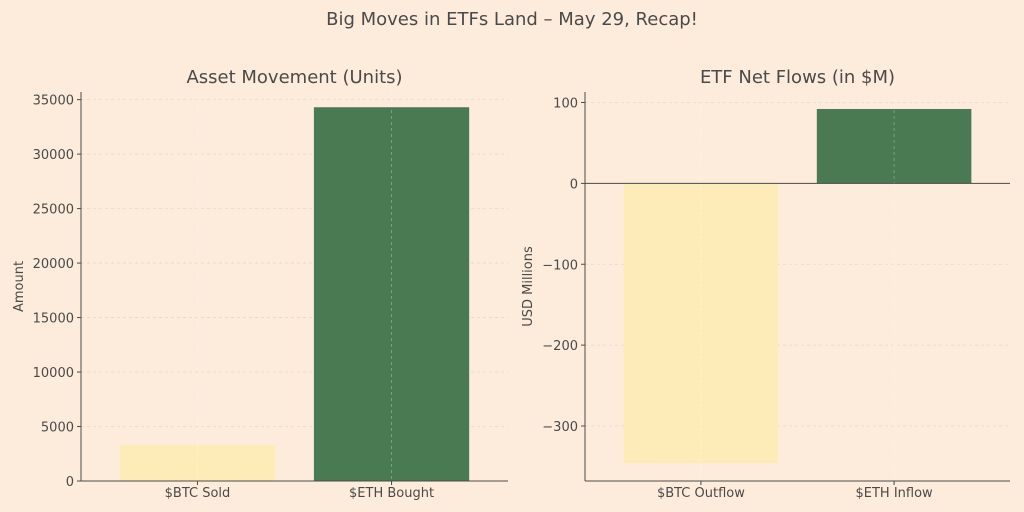  What do you see at coordinates (294, 77) in the screenshot?
I see `chart-title: Asset Movement (Units)` at bounding box center [294, 77].